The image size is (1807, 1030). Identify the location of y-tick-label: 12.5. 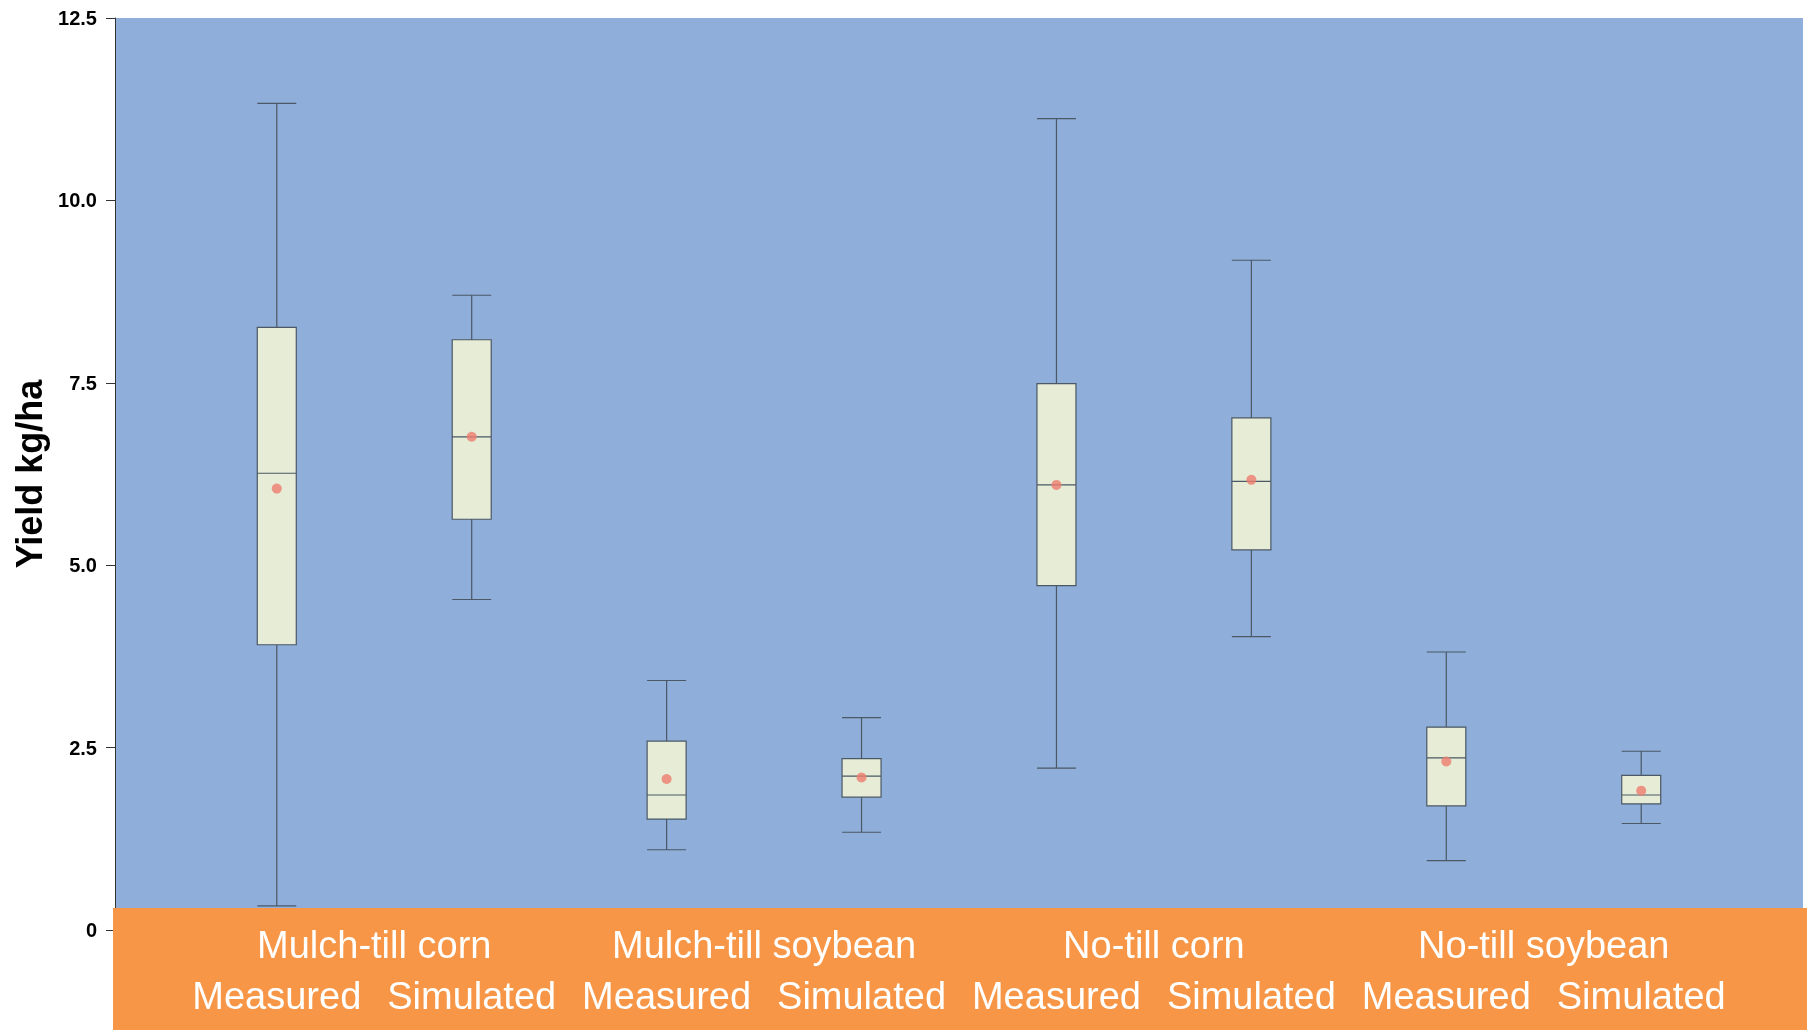
(77, 18).